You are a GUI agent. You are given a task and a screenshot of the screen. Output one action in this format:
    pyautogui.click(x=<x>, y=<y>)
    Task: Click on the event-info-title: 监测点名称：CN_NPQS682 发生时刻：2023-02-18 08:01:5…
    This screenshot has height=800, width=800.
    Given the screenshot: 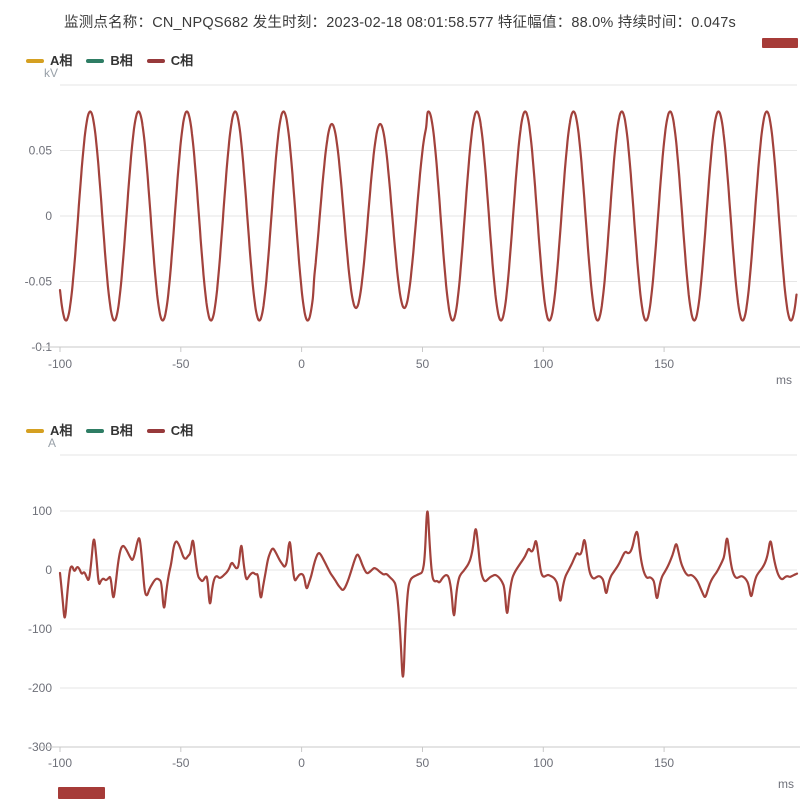 What is the action you would take?
    pyautogui.click(x=400, y=23)
    